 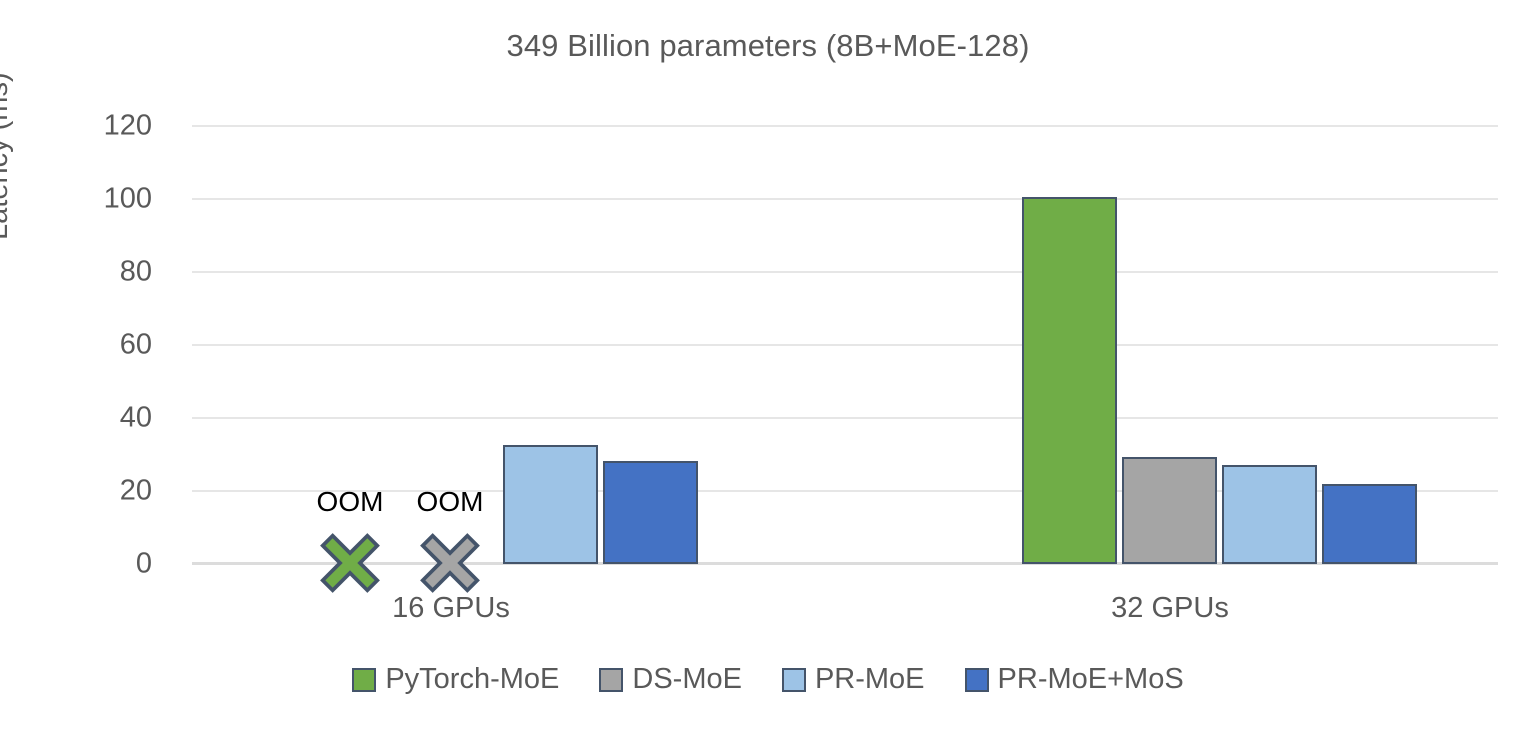 I want to click on y-axis-tick-label: 40, so click(x=135, y=417).